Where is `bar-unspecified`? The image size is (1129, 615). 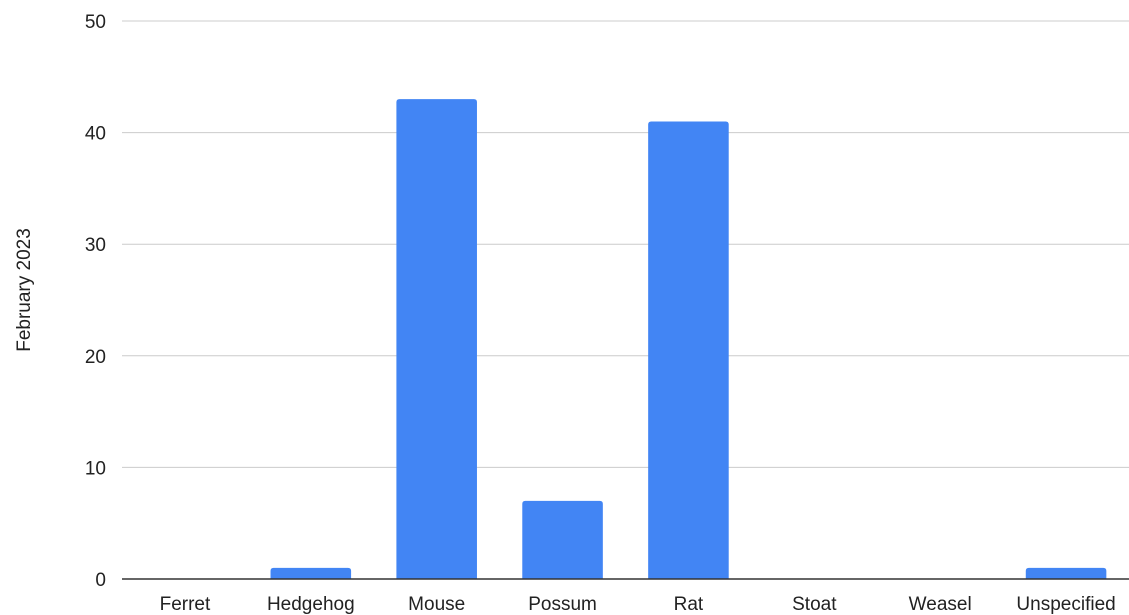
bar-unspecified is located at coordinates (1066, 573).